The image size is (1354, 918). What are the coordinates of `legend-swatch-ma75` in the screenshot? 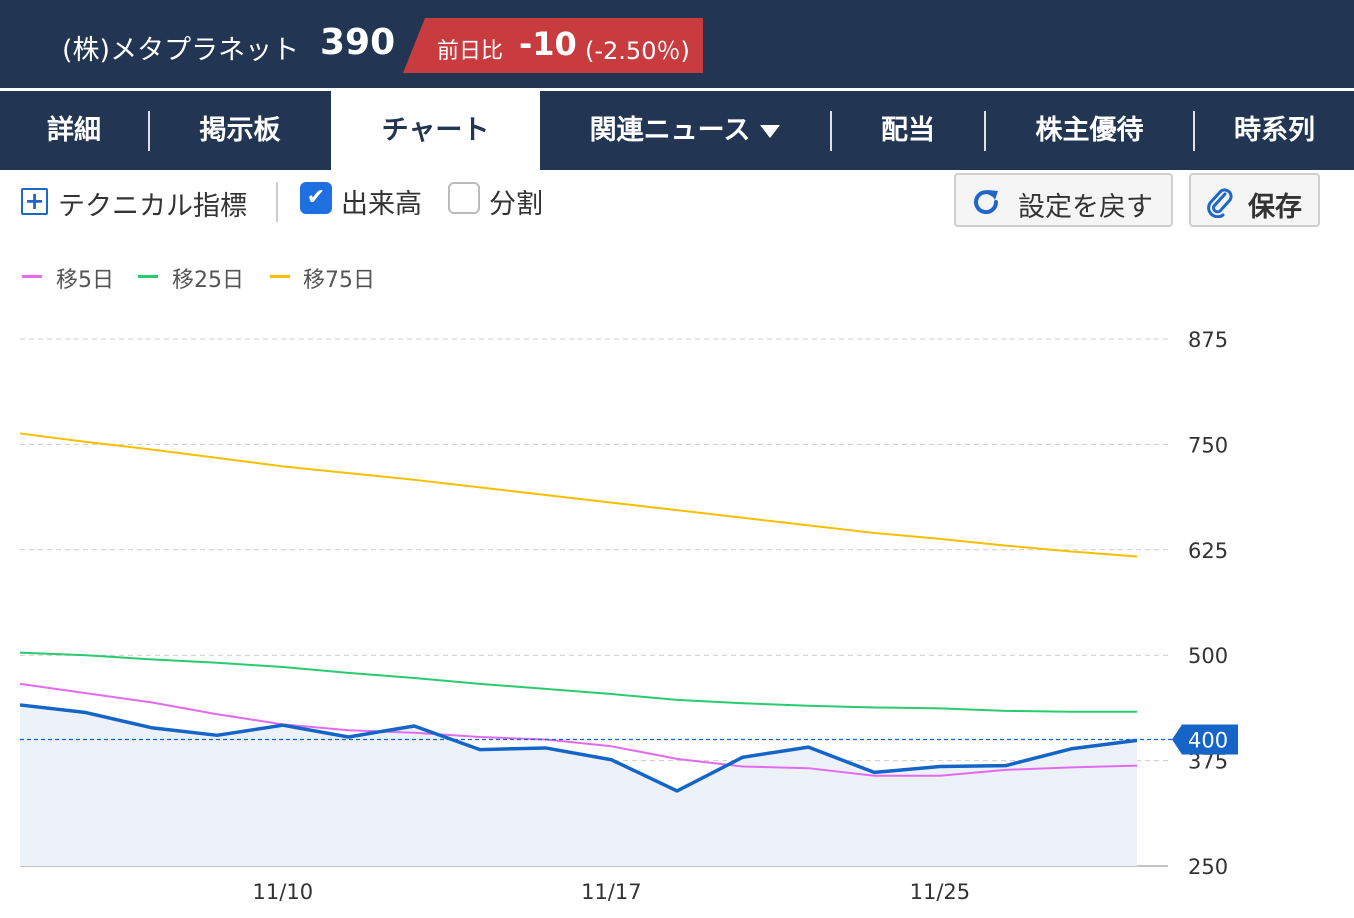 It's located at (280, 276).